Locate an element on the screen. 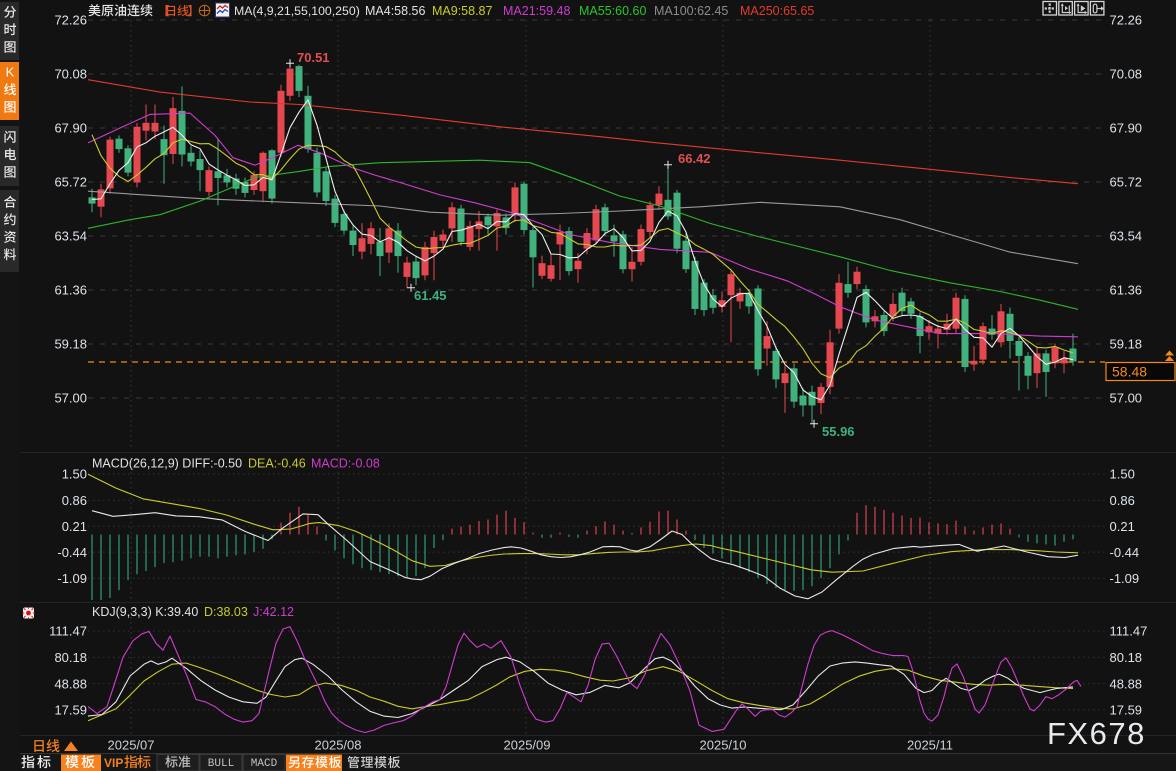  svg-text: BULL is located at coordinates (221, 764).